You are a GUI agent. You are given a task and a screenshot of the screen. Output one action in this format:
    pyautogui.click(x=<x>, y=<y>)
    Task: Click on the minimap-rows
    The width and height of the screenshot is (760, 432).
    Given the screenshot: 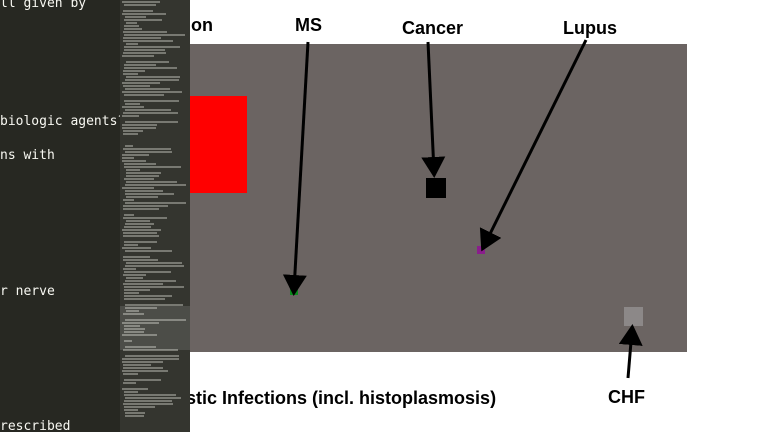 What is the action you would take?
    pyautogui.click(x=155, y=210)
    